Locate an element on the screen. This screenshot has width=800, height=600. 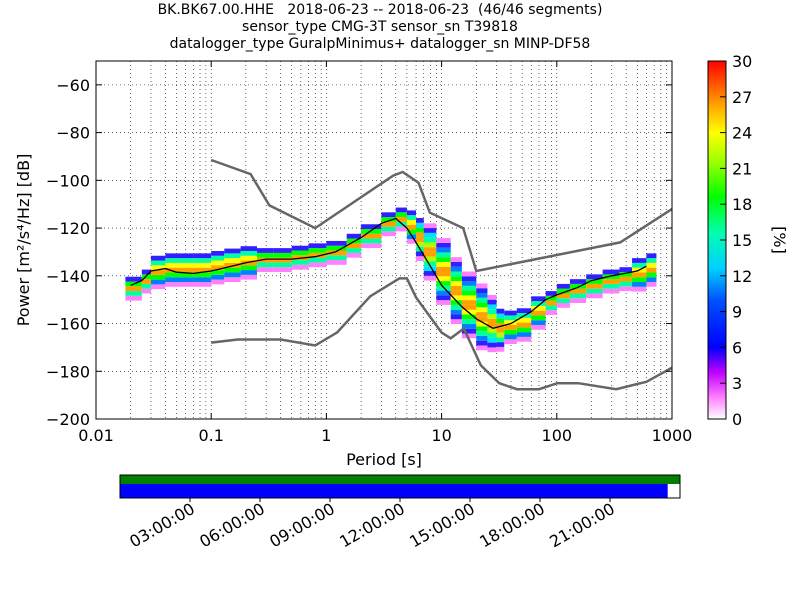
y-tick-label: −180 is located at coordinates (68, 371).